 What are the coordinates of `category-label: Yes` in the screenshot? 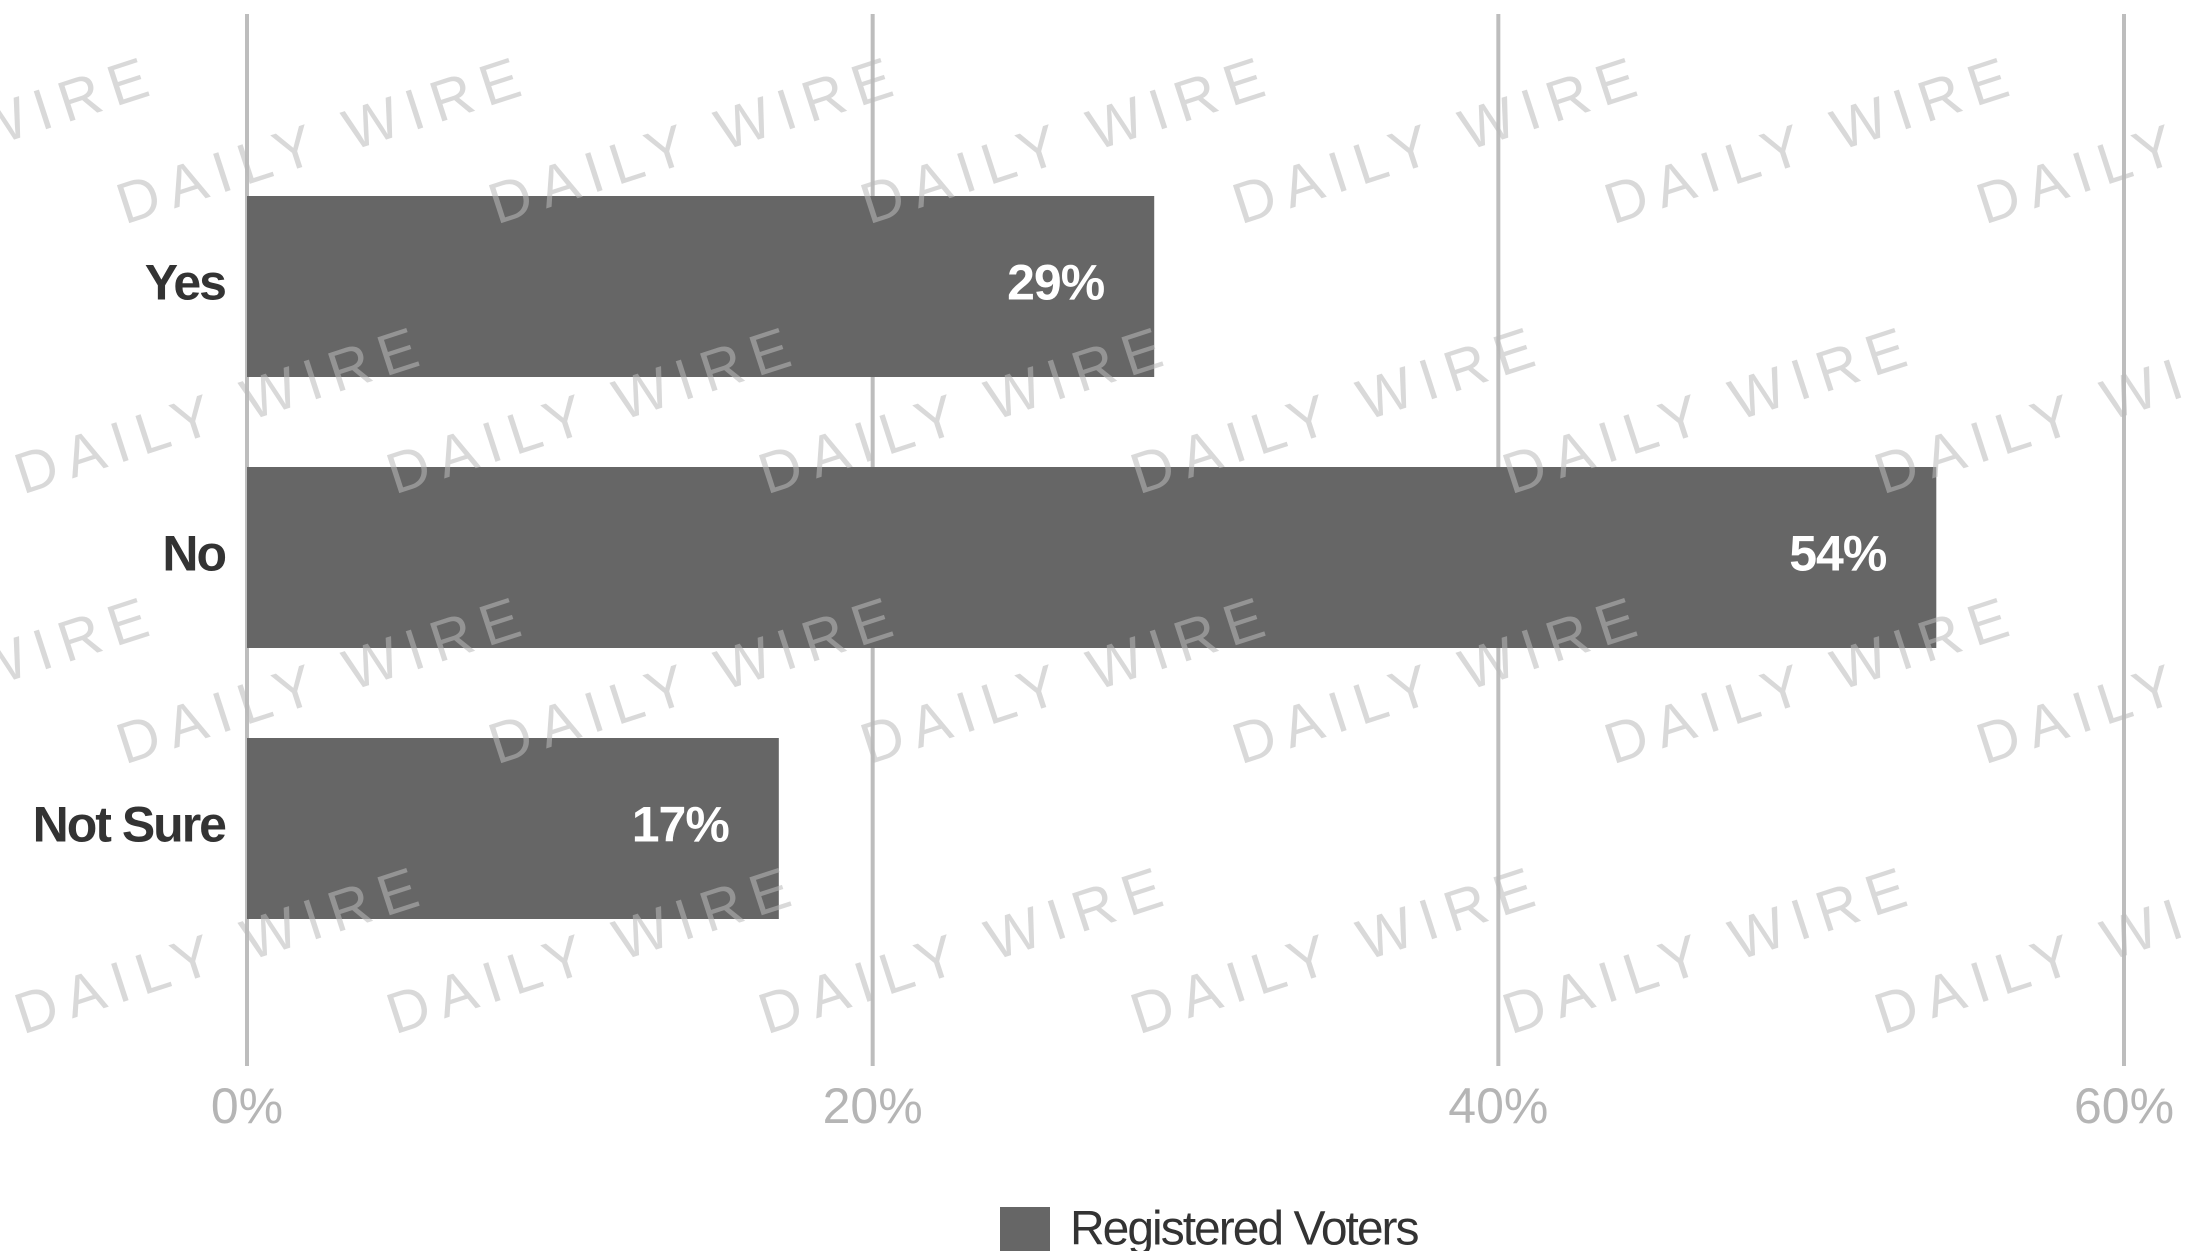 It's located at (185, 283).